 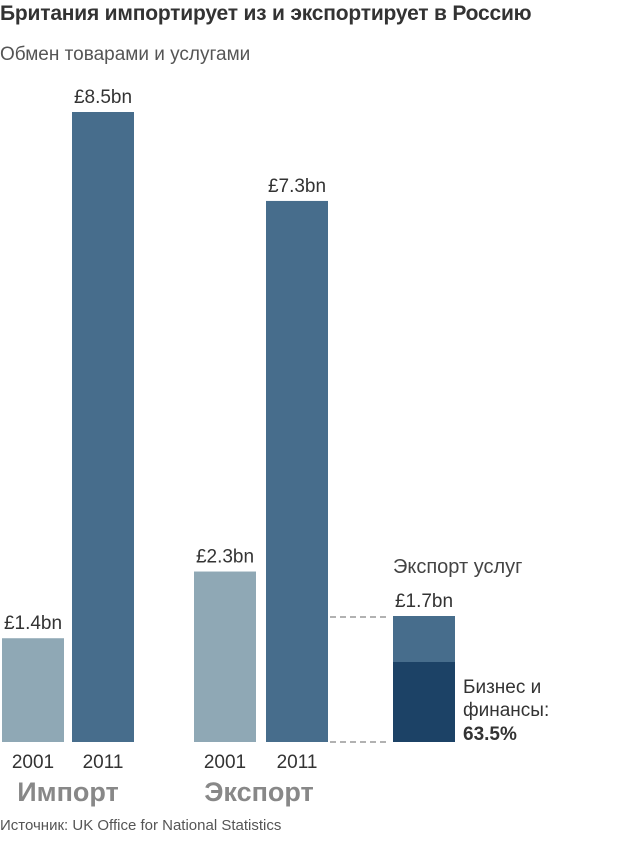 What do you see at coordinates (103, 762) in the screenshot?
I see `year-label-import-2011: 2011` at bounding box center [103, 762].